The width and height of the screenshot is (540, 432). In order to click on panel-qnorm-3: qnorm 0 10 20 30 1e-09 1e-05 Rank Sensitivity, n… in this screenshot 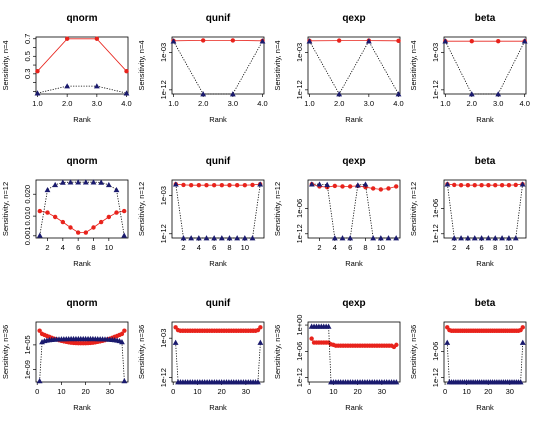, I will do `click(65, 355)`.